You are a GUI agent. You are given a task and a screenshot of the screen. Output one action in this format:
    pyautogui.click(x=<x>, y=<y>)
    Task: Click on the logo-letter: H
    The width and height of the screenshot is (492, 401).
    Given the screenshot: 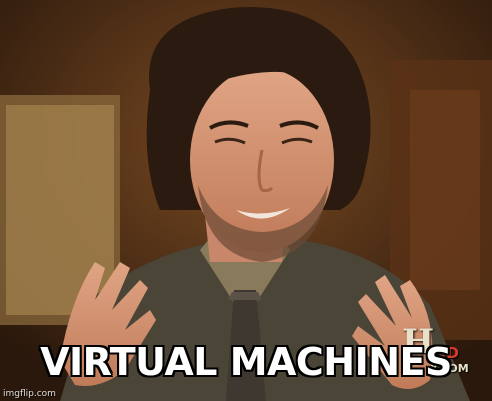 What is the action you would take?
    pyautogui.click(x=418, y=342)
    